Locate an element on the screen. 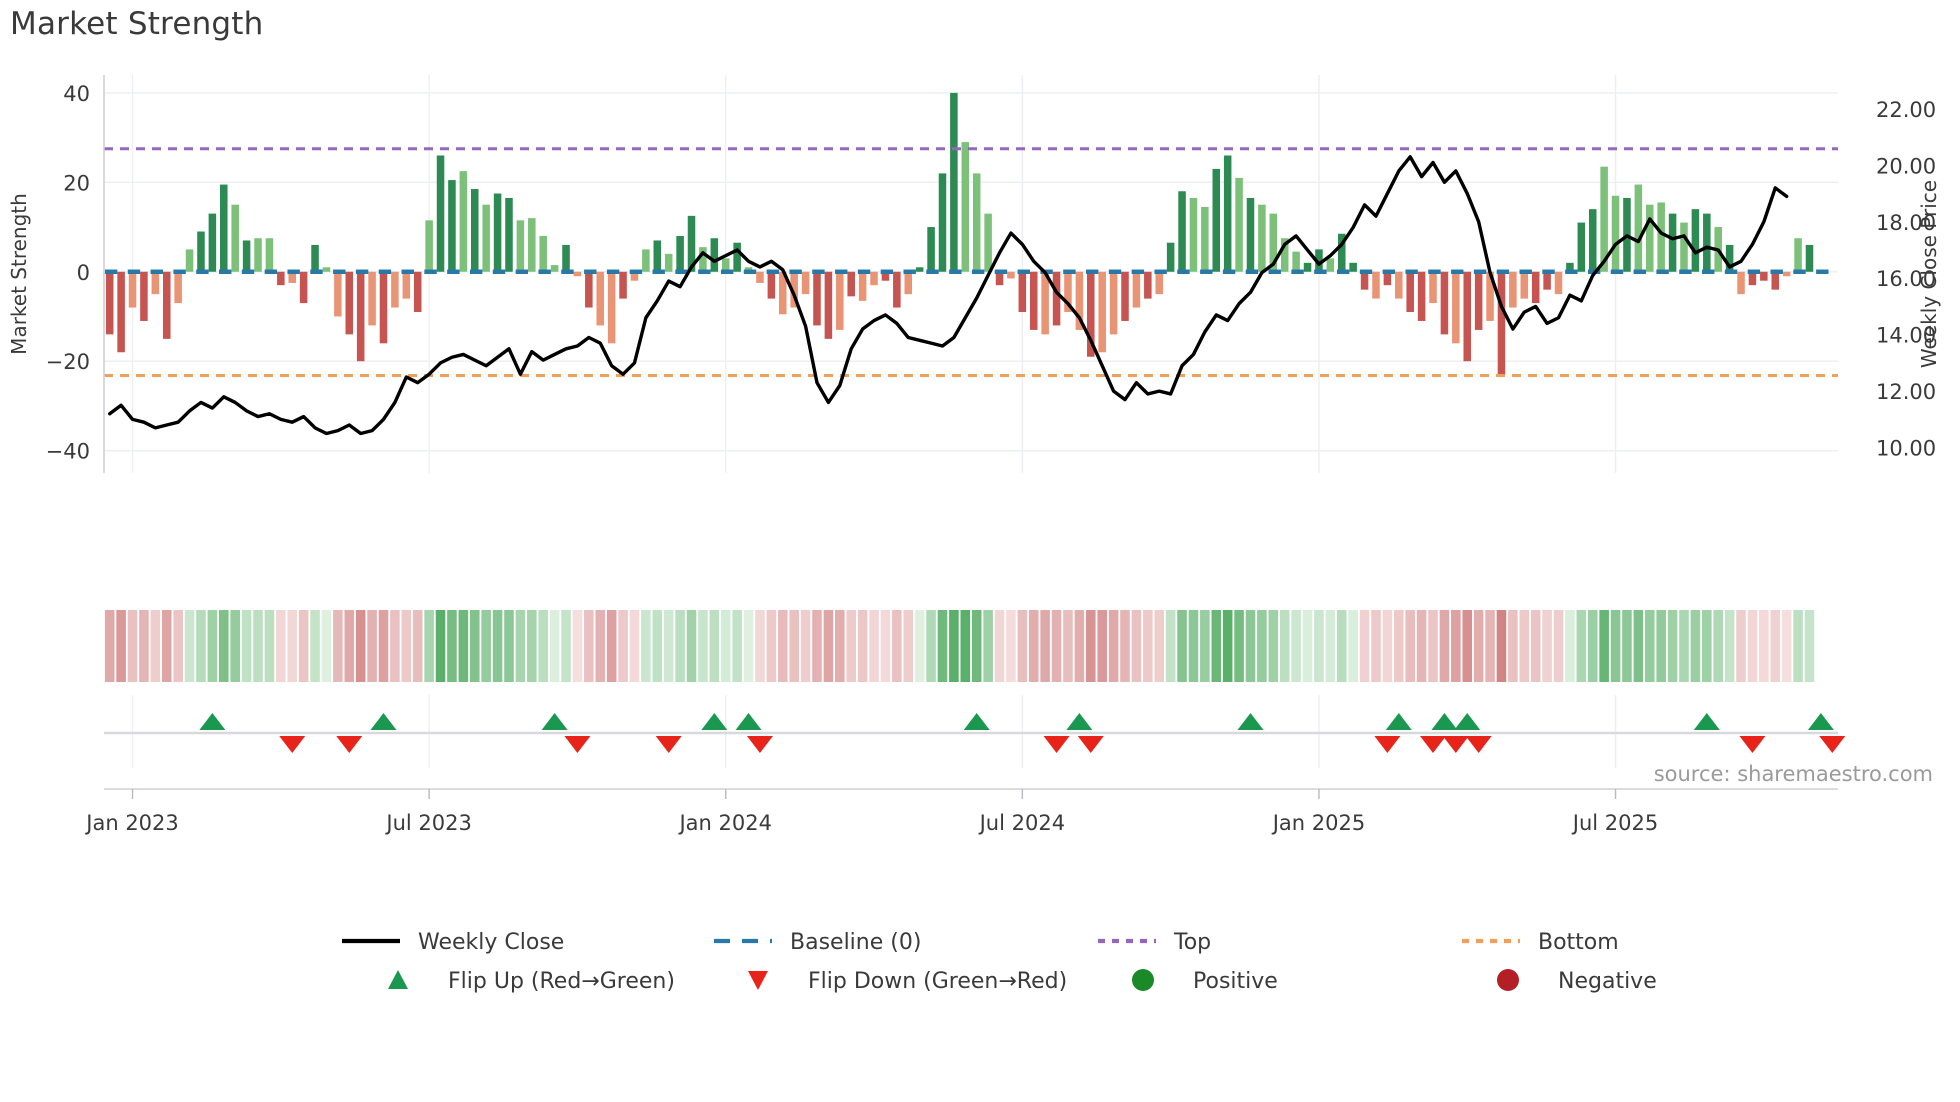  legend-baseline: Baseline (0) is located at coordinates (817, 942).